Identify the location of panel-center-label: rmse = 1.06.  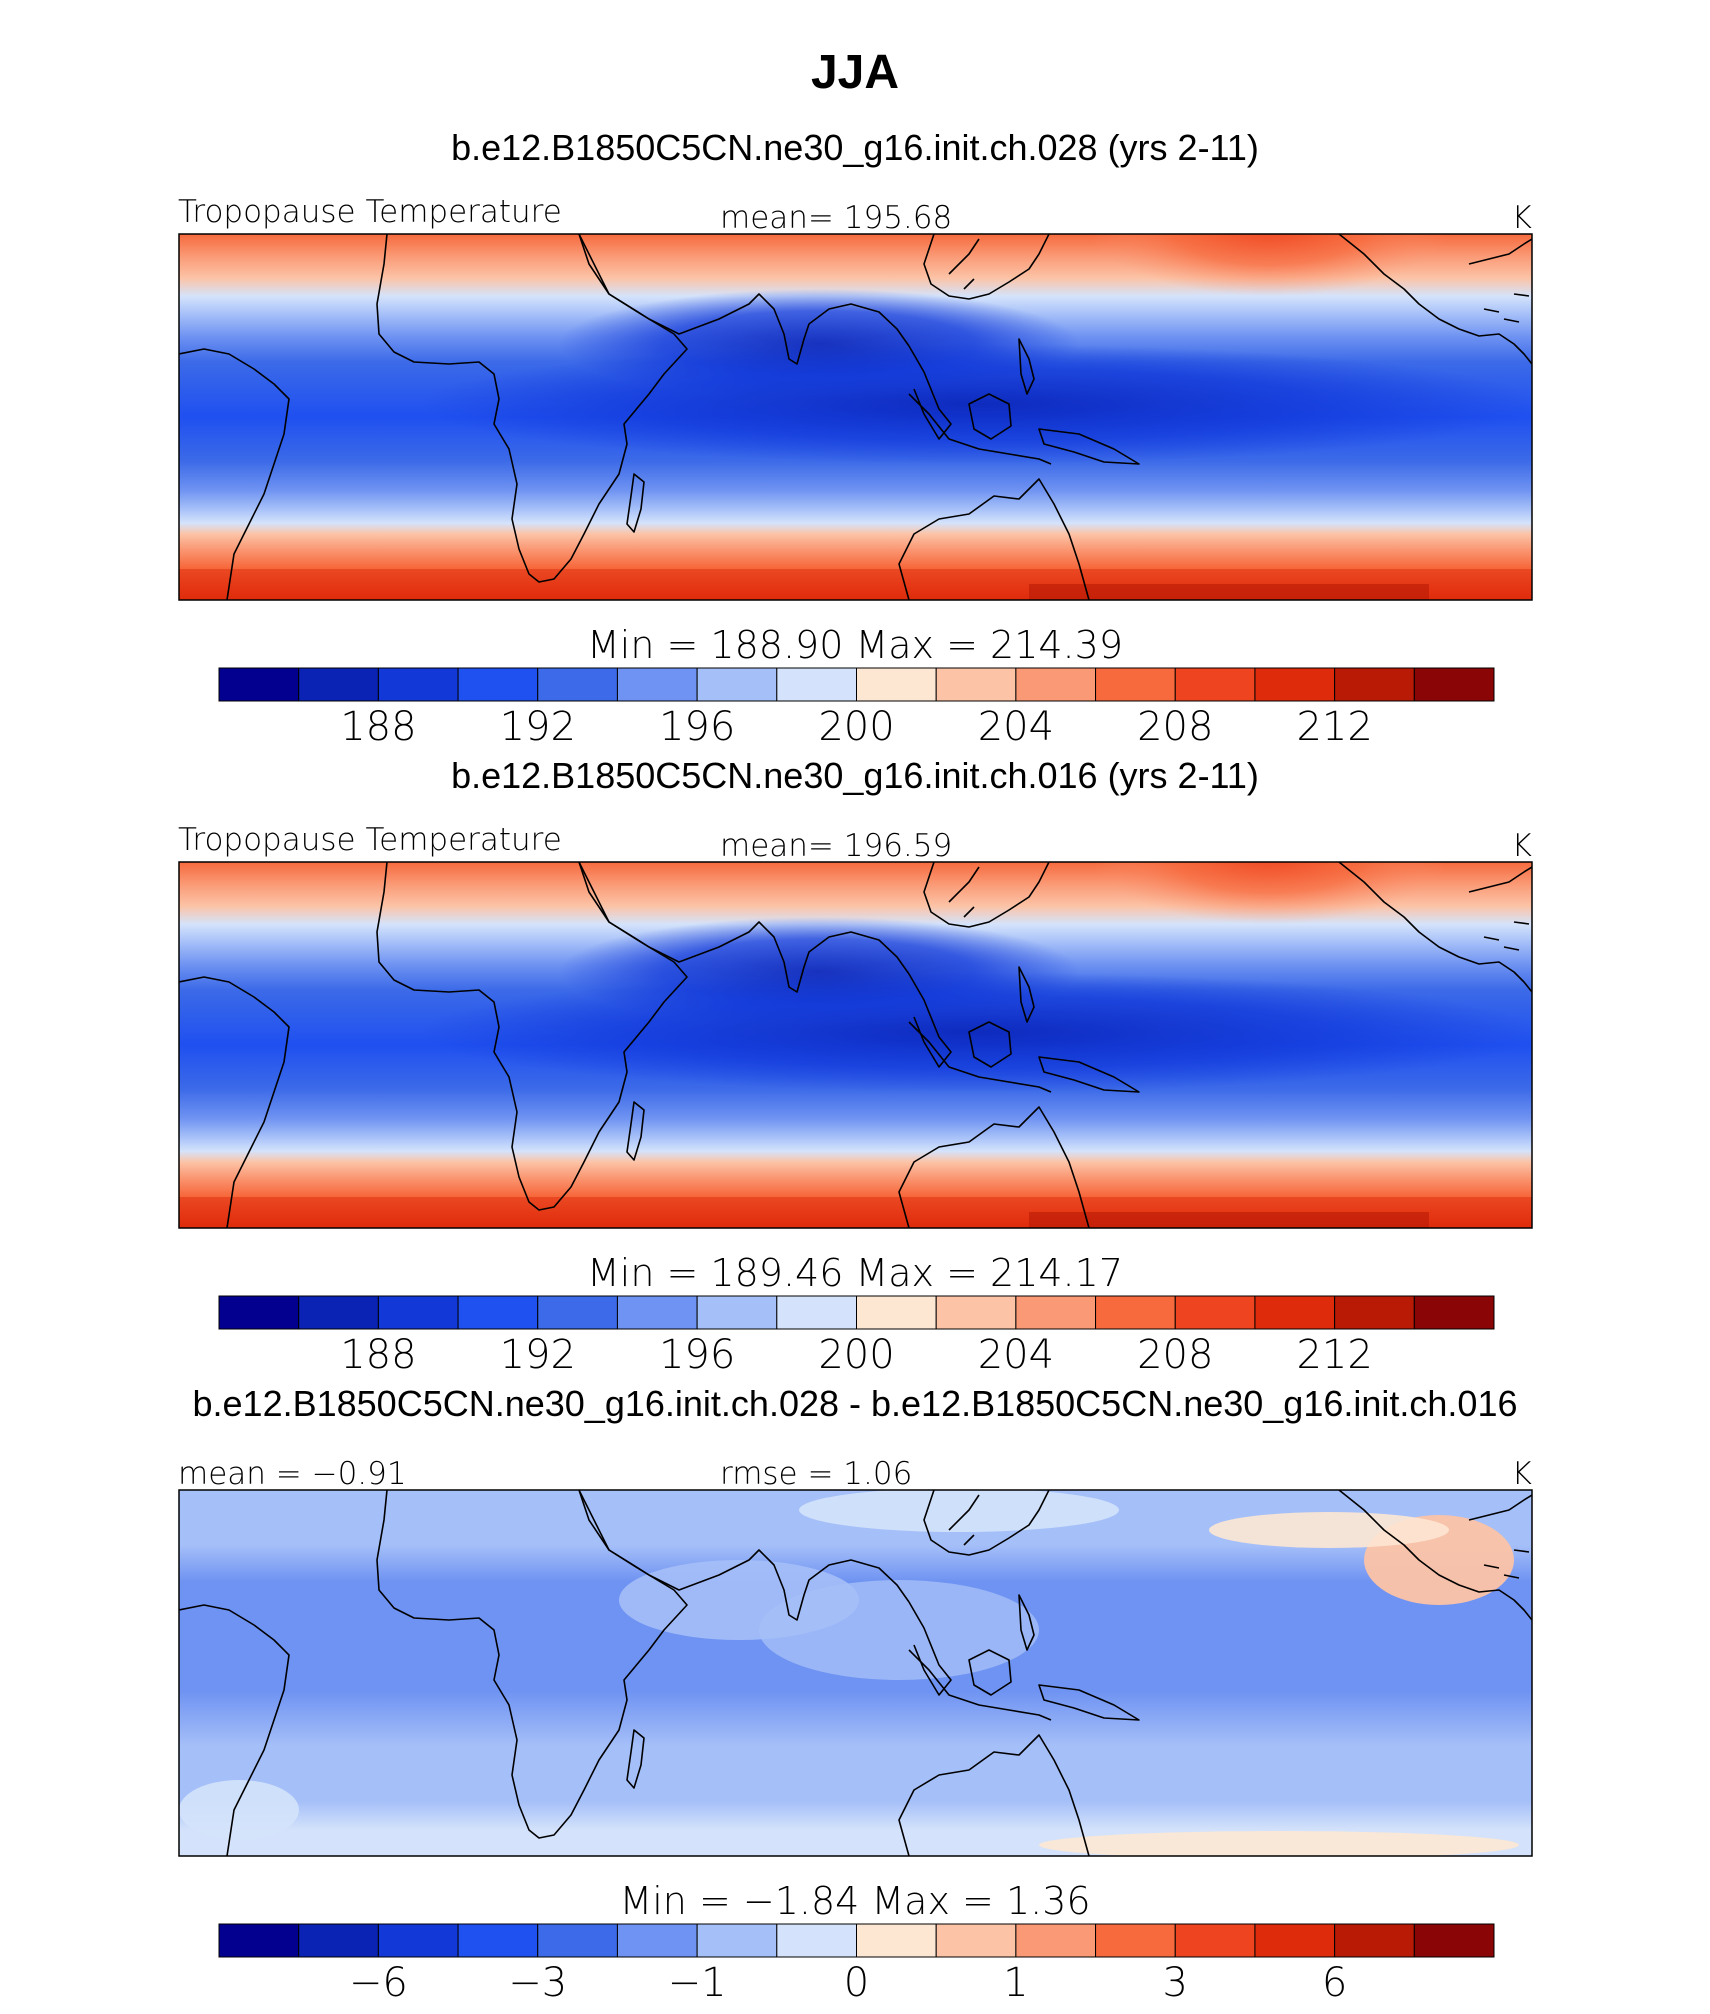
(816, 1474).